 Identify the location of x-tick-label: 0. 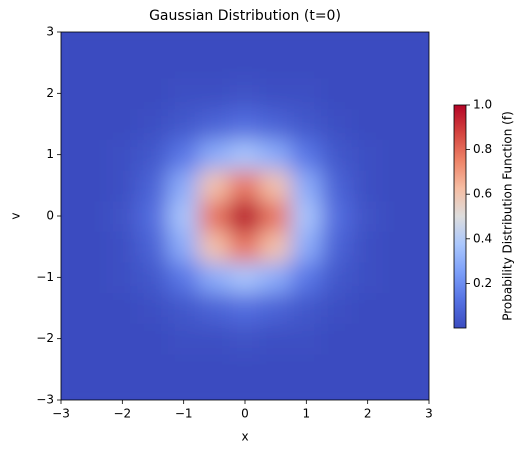
(245, 414).